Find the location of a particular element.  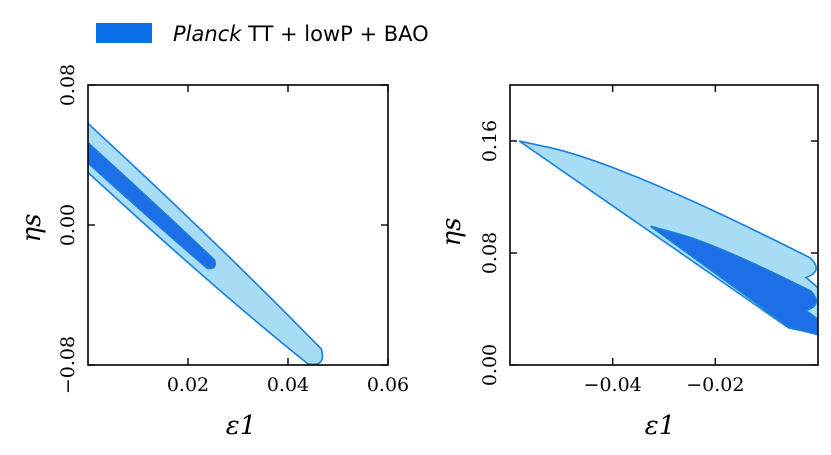

y-tick-labels: 0.00 0.08 0.16 is located at coordinates (490, 253).